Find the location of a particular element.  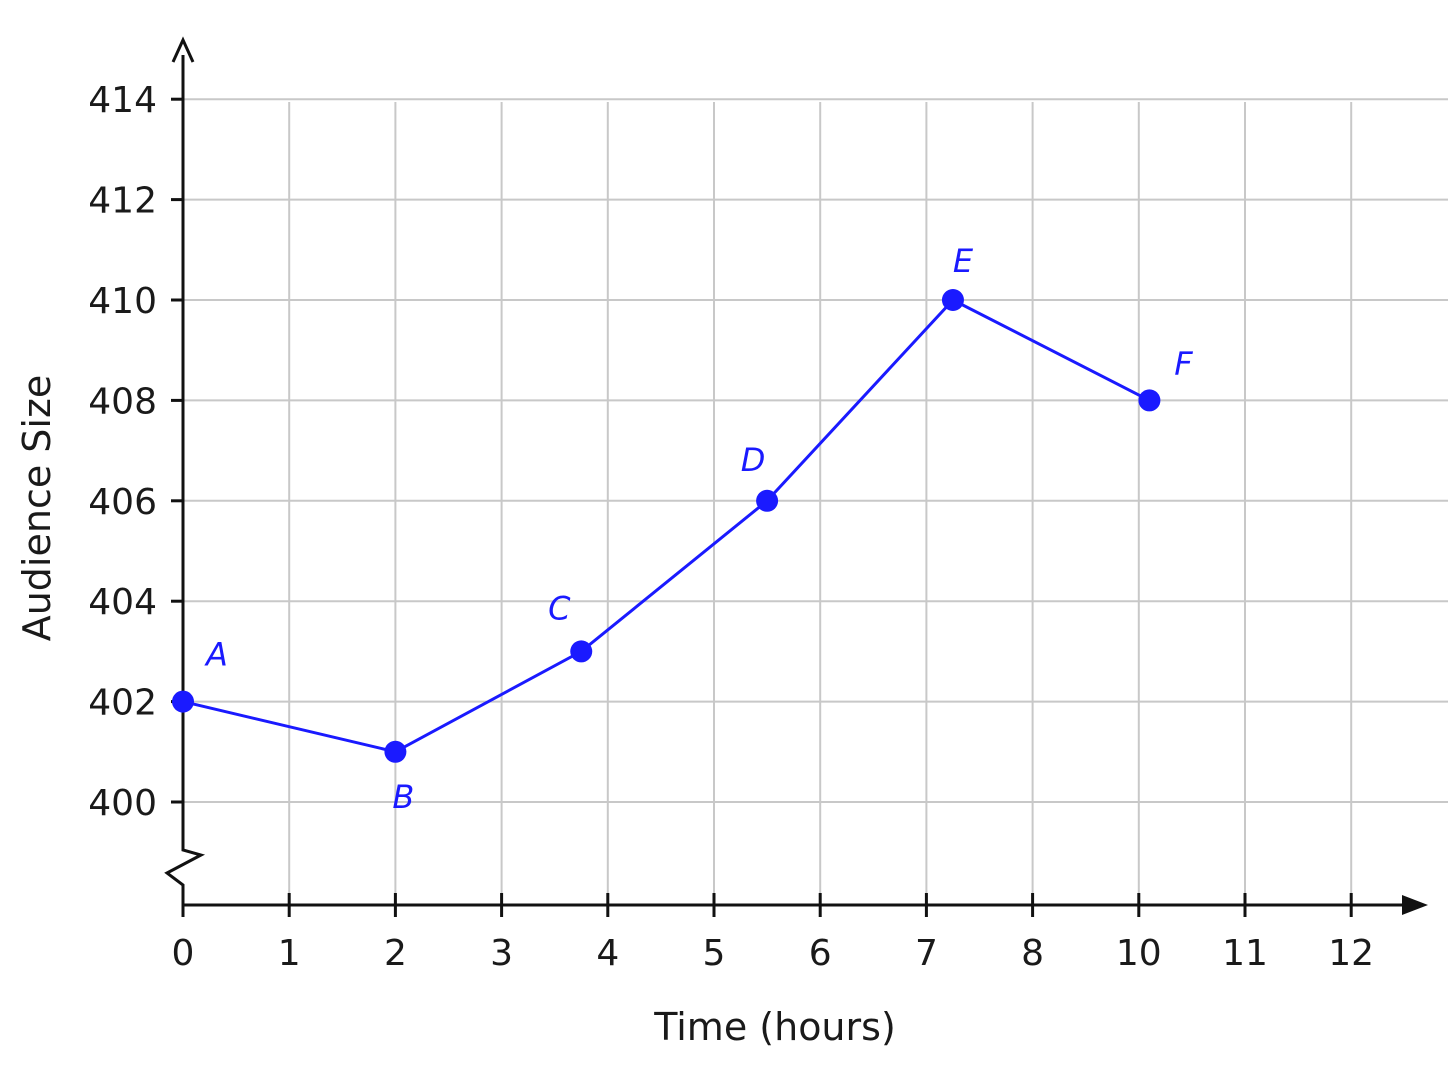

x-tick-label: 7 is located at coordinates (926, 953).